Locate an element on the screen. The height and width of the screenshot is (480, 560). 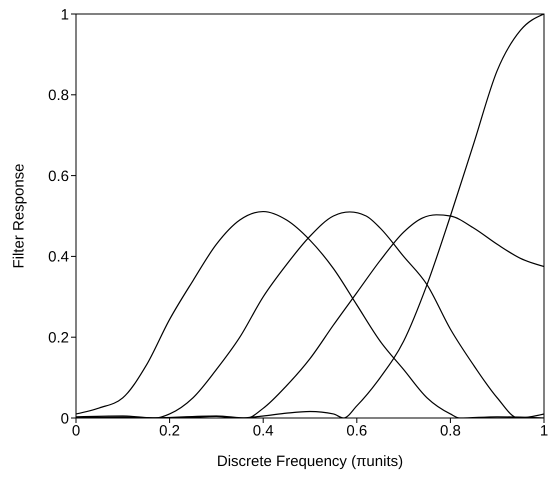
y-tick-label: 1 is located at coordinates (64, 15).